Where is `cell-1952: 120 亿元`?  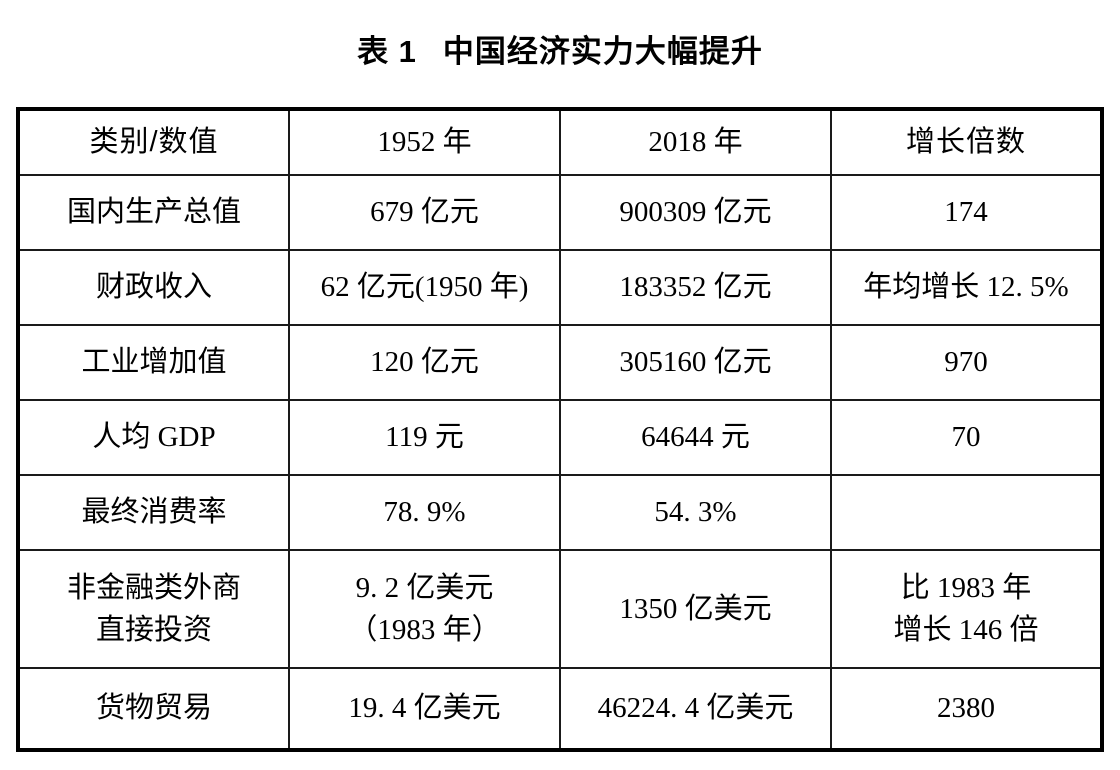
cell-1952: 120 亿元 is located at coordinates (424, 362).